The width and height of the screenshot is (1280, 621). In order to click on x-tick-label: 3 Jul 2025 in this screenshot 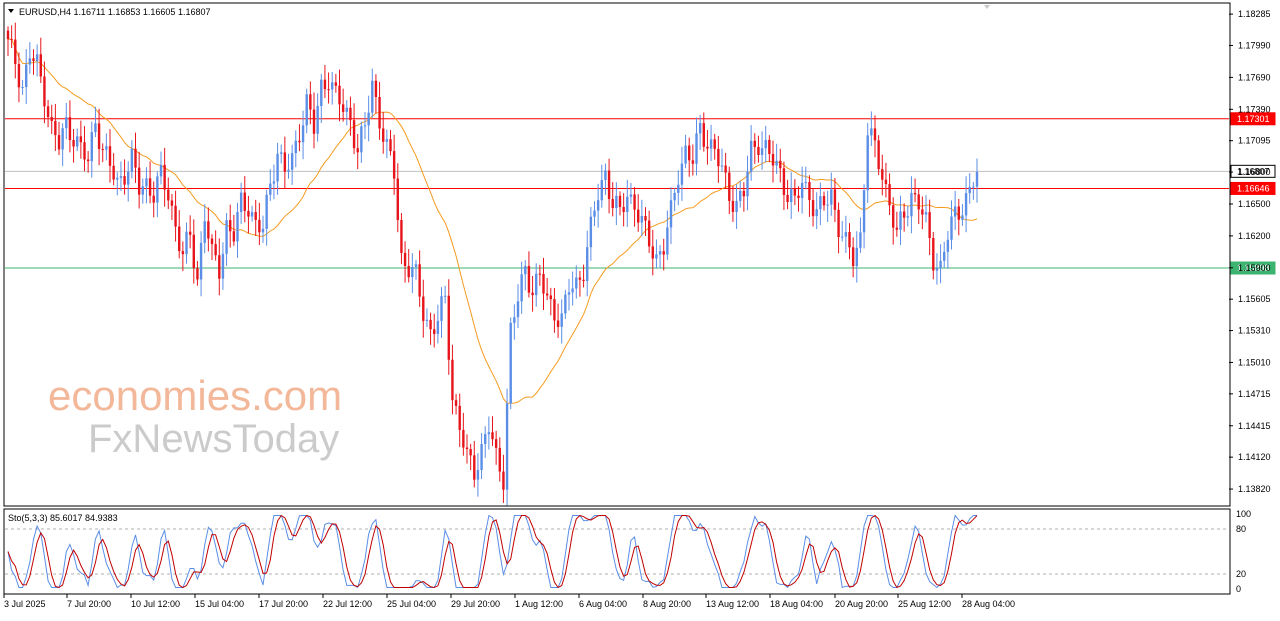, I will do `click(25, 604)`.